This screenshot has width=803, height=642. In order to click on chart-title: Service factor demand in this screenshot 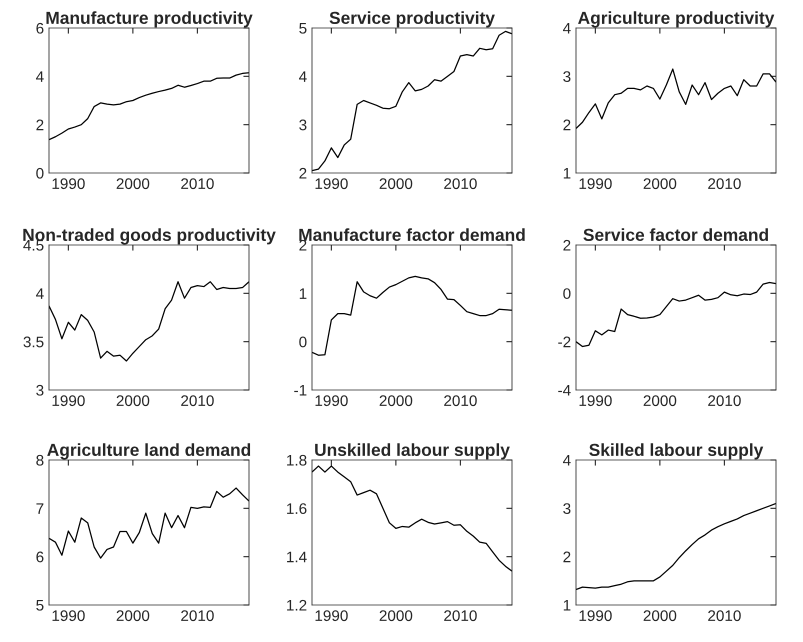, I will do `click(675, 235)`.